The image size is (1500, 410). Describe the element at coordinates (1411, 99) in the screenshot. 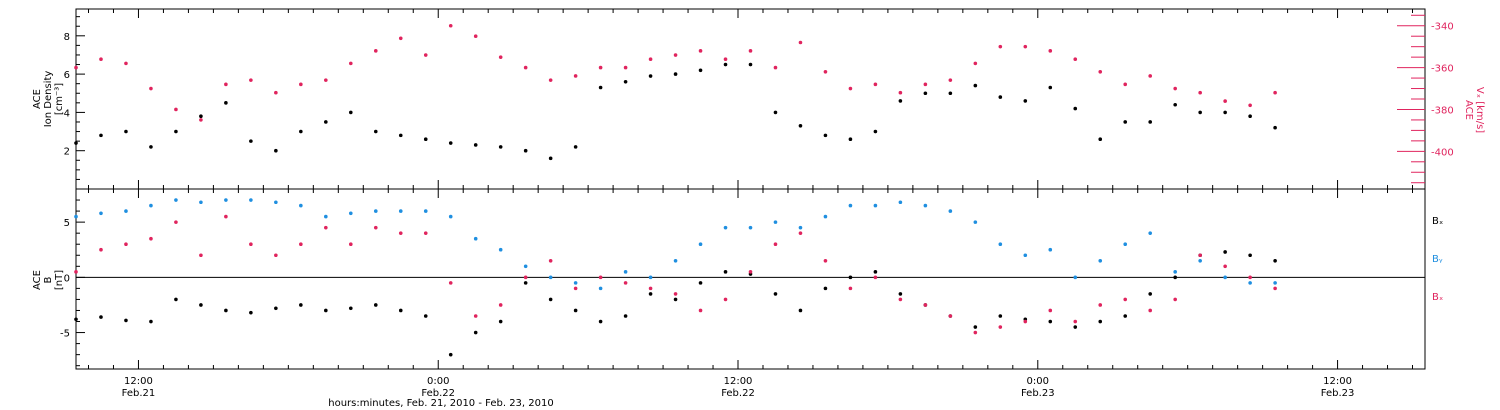

I see `panel1-right-ticks` at that location.